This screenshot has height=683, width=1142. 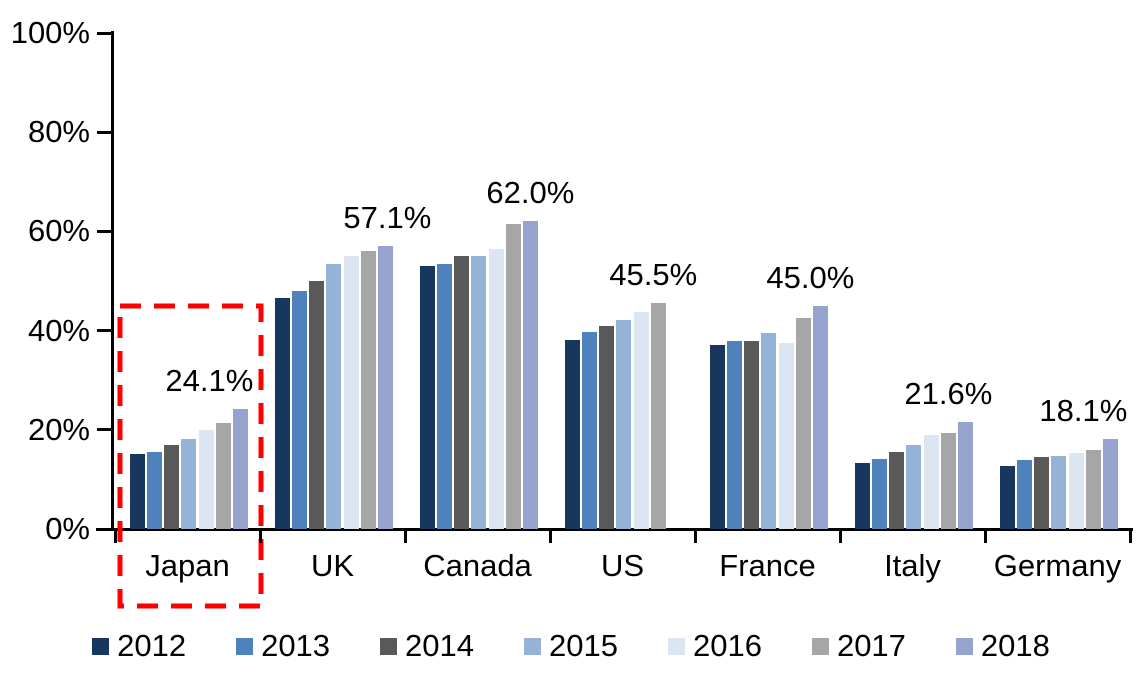 I want to click on bar-uk-2013, so click(x=300, y=409).